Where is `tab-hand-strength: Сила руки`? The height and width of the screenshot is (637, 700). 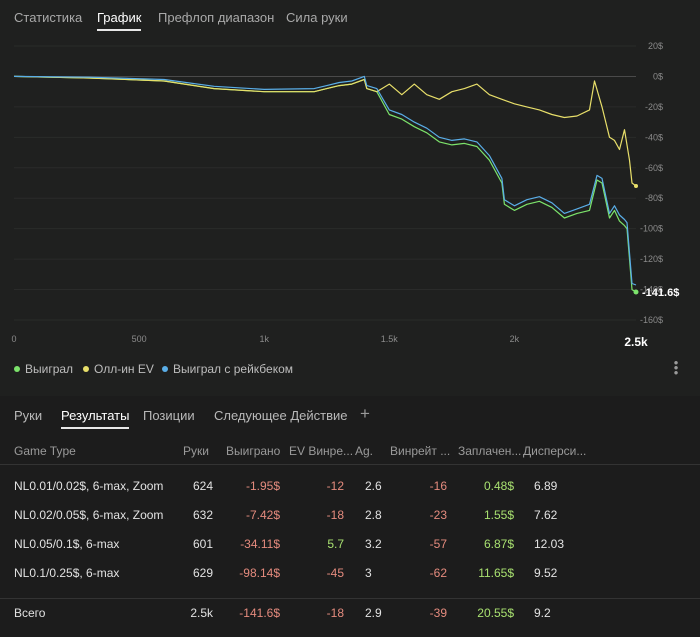 tab-hand-strength: Сила руки is located at coordinates (317, 17).